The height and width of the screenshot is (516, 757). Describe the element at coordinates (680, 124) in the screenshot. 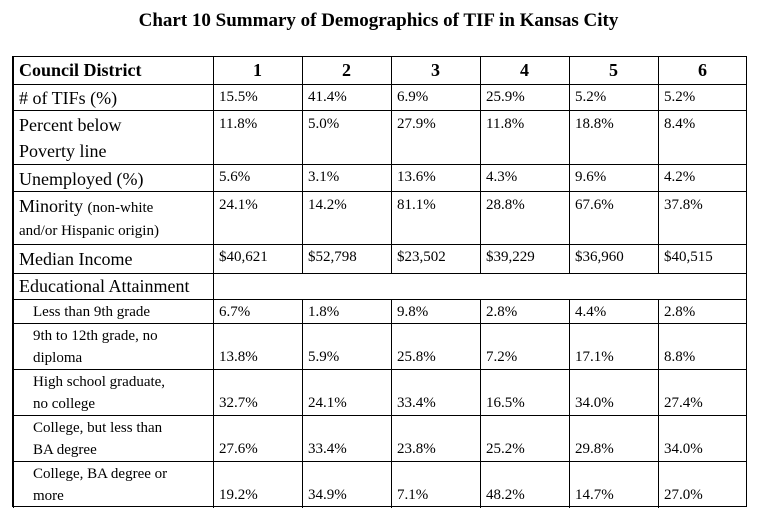

I see `table-cell: 8.4%` at that location.